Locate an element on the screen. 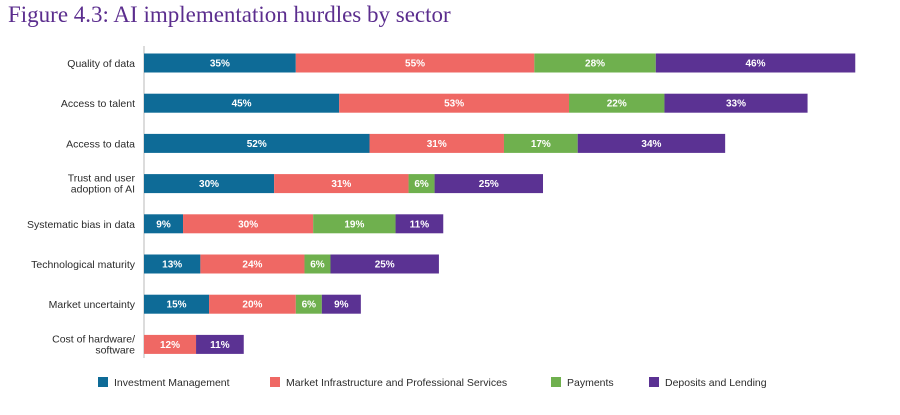 This screenshot has height=415, width=900. bar-label-access-to-talent-investment-management: 45% is located at coordinates (242, 104).